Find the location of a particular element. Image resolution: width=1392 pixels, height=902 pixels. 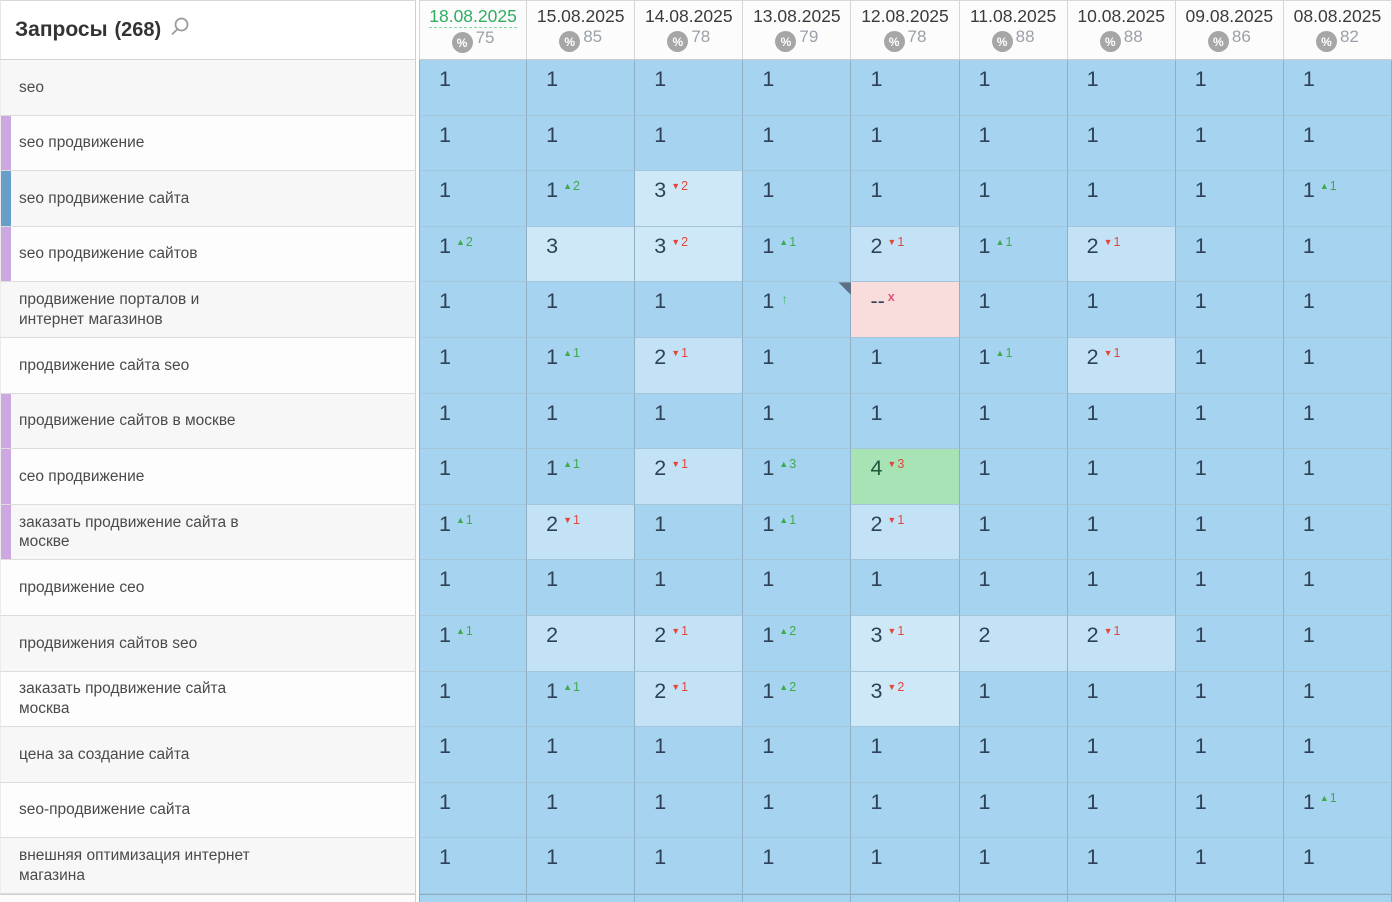

search-icon is located at coordinates (180, 27).